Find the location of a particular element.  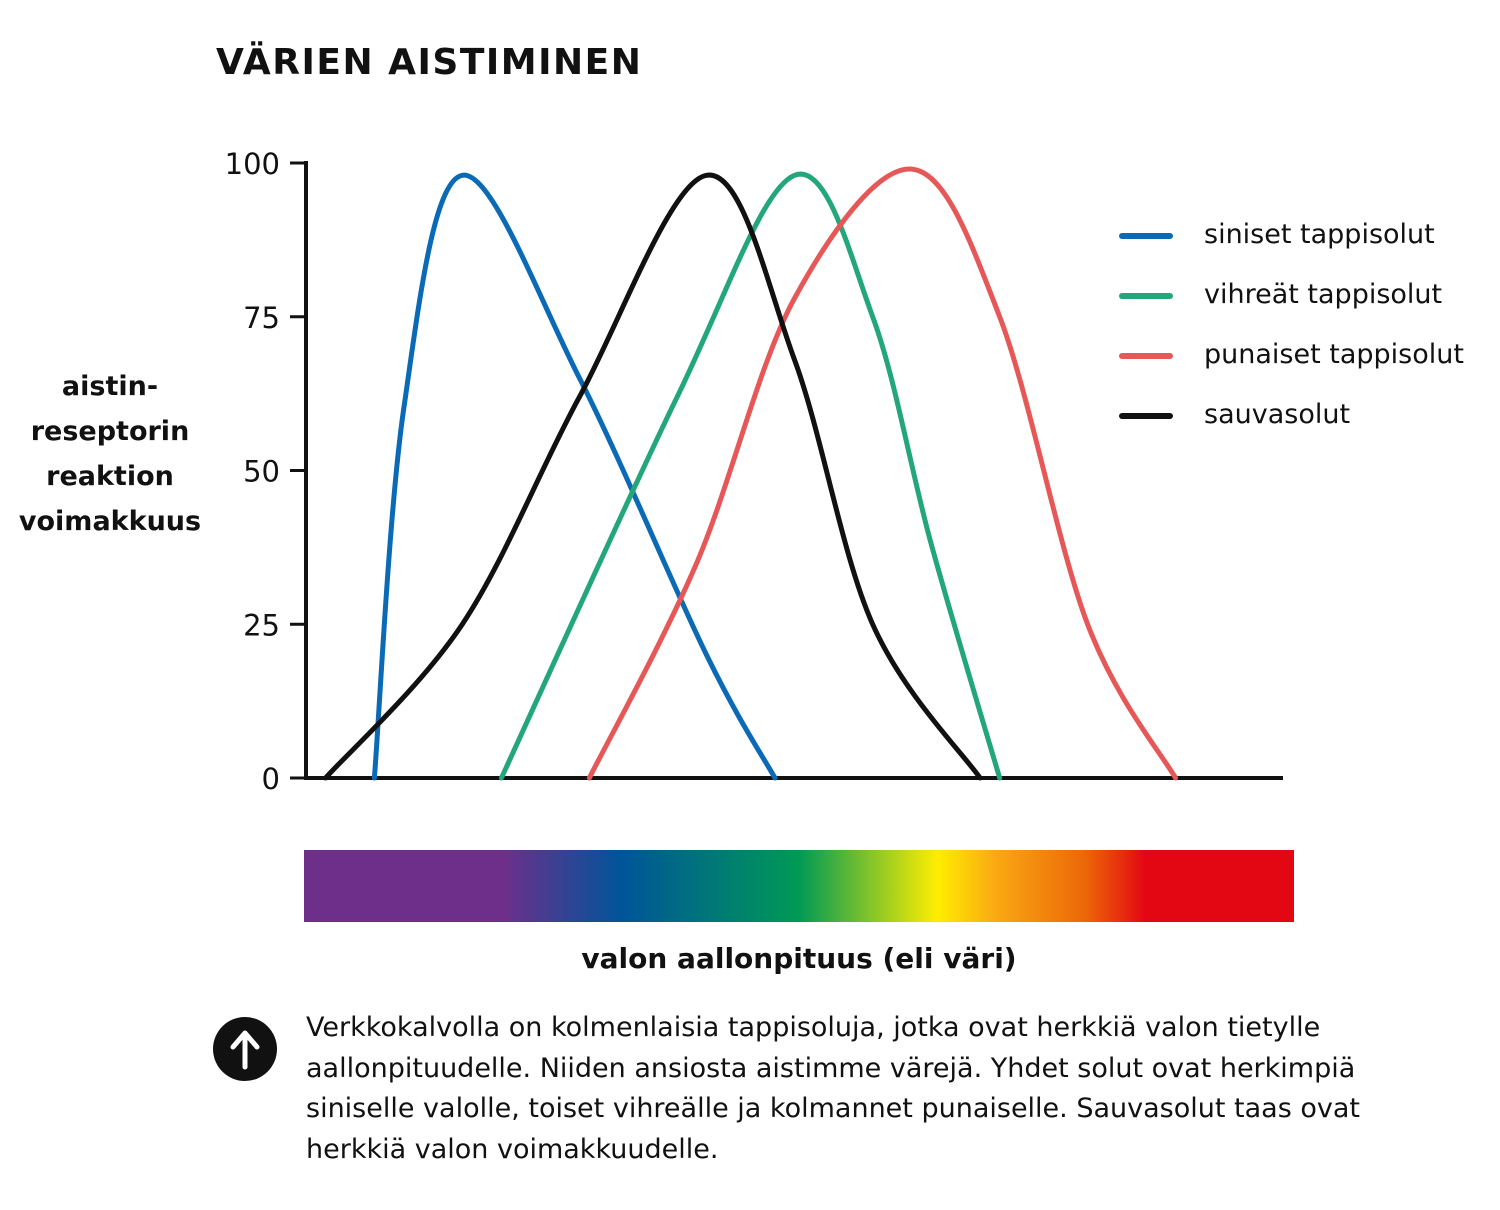

up-arrow-icon is located at coordinates (245, 1049).